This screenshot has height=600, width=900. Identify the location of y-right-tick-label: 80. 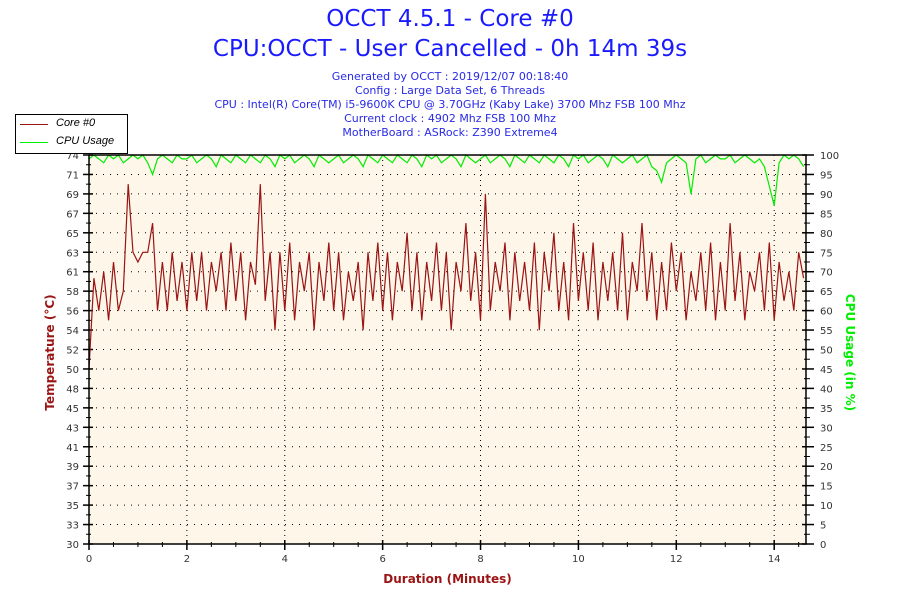
(826, 234).